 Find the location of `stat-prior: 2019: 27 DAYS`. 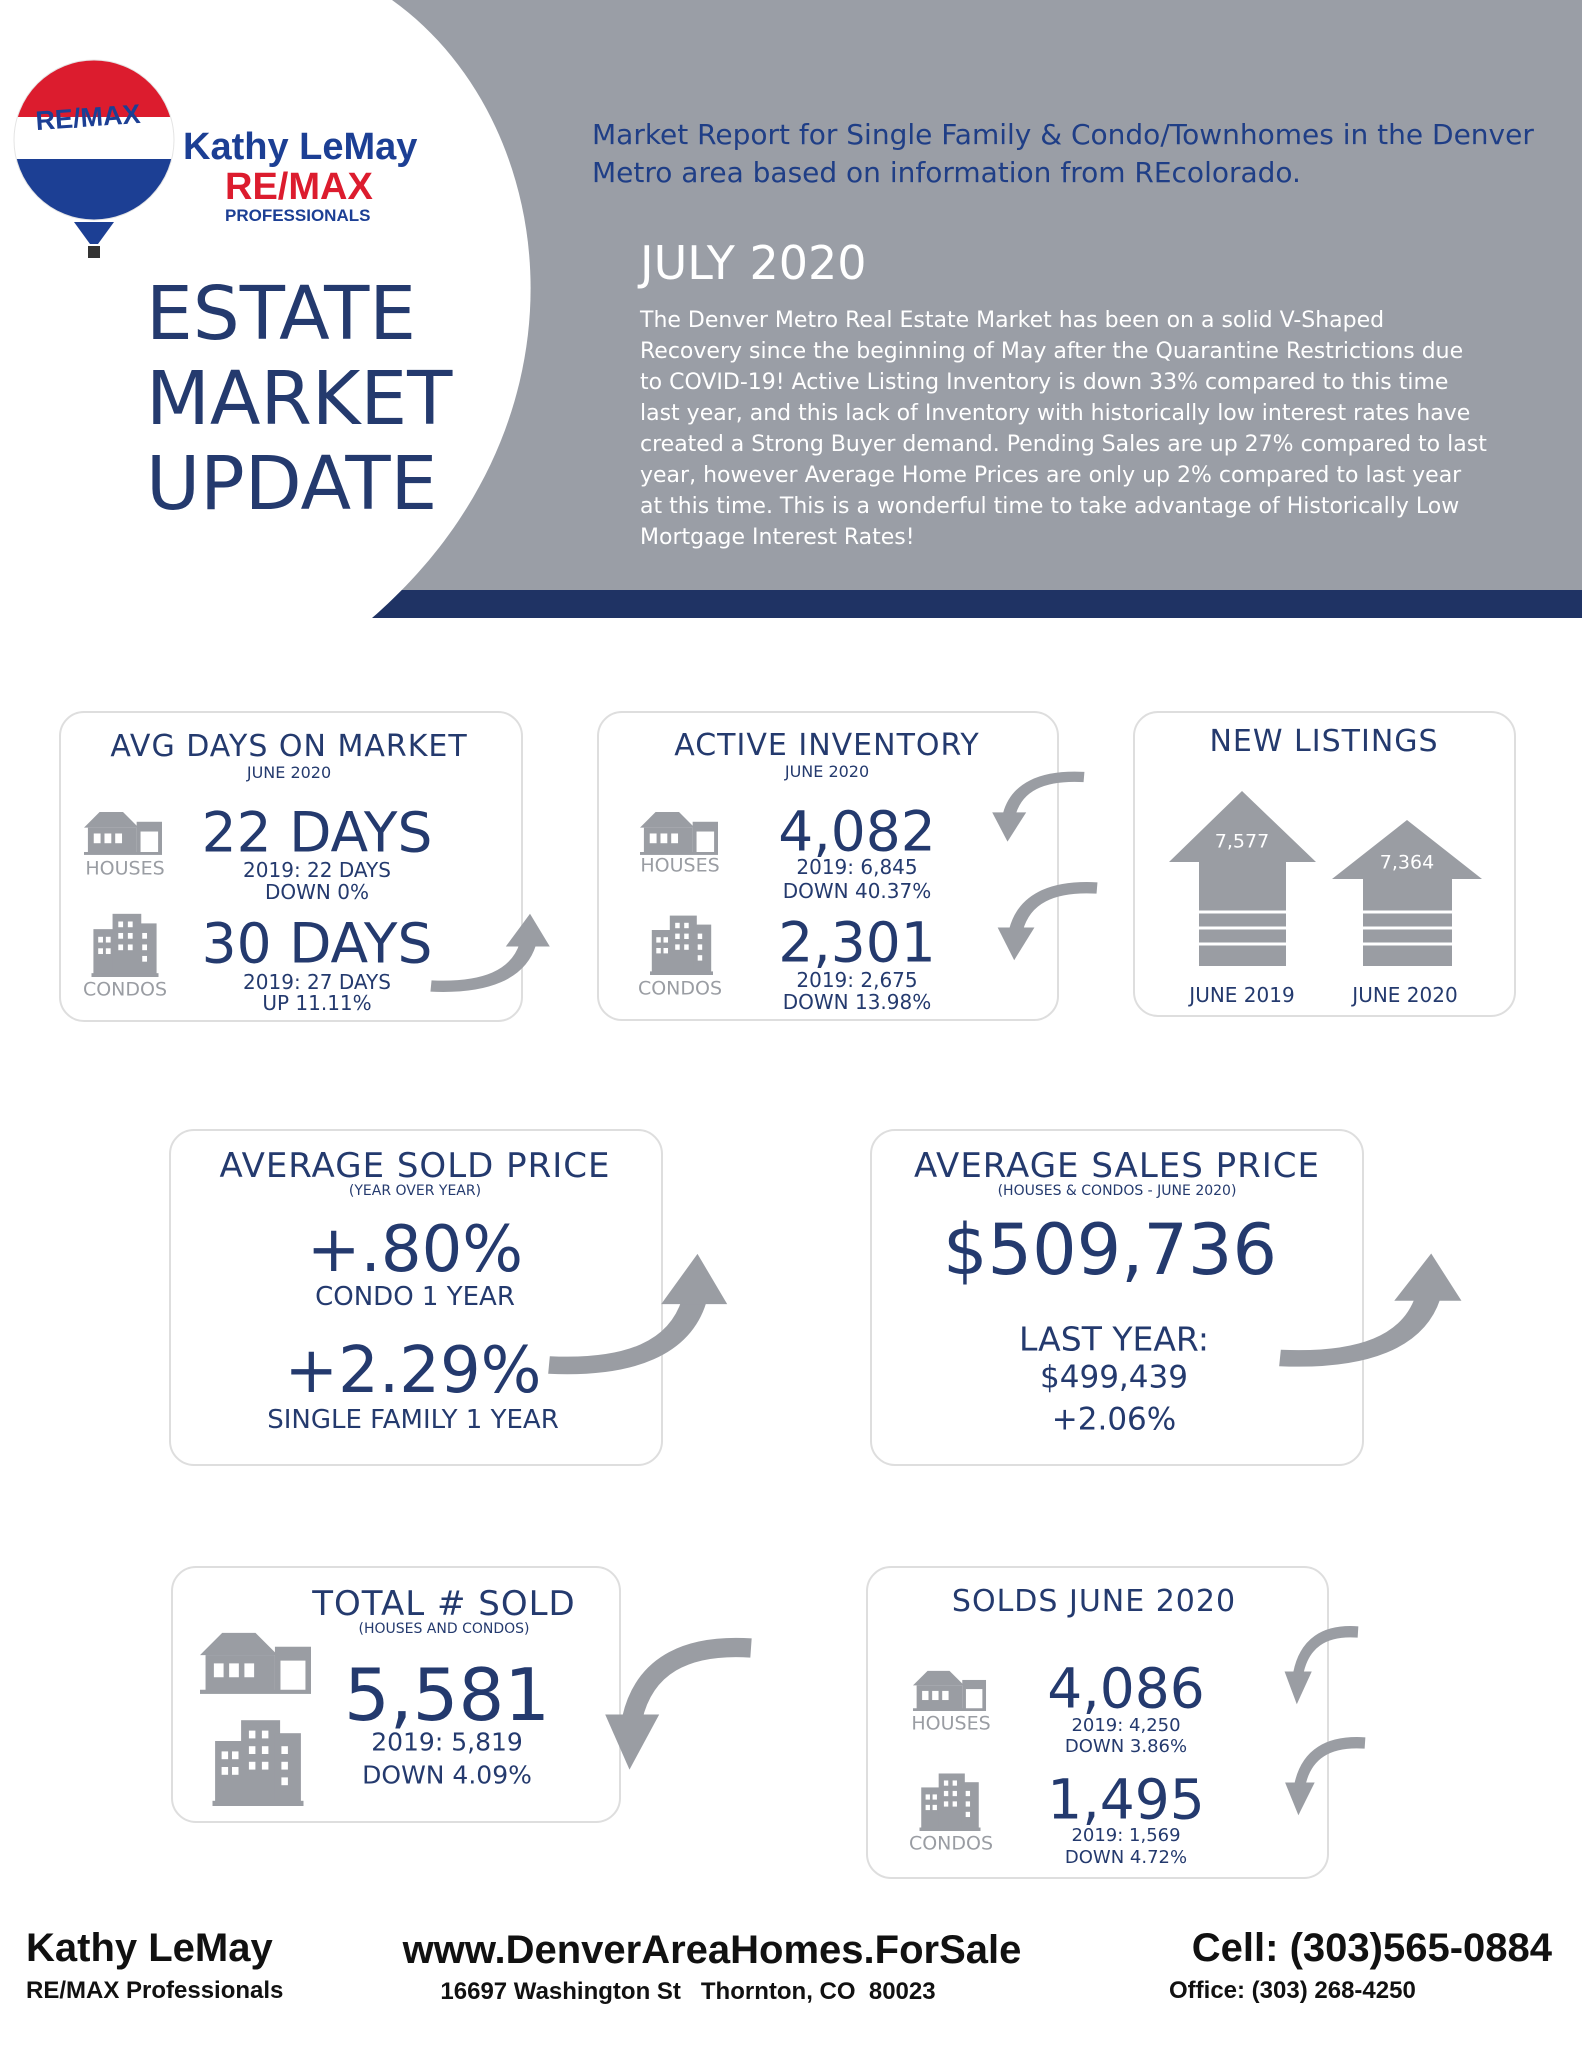

stat-prior: 2019: 27 DAYS is located at coordinates (317, 982).